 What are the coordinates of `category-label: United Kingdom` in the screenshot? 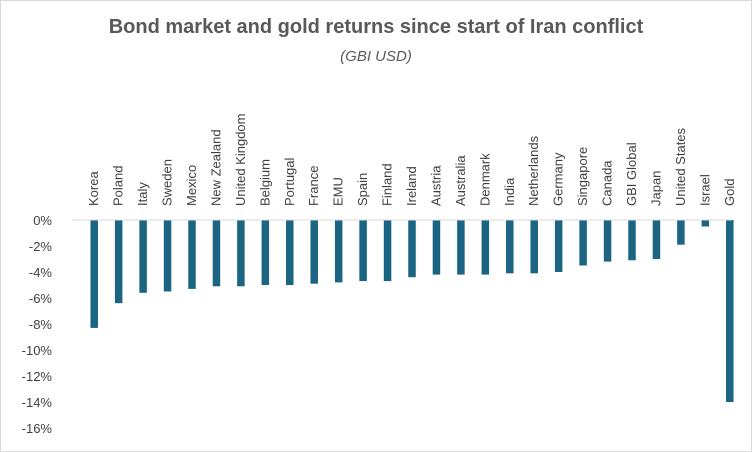 It's located at (240, 160).